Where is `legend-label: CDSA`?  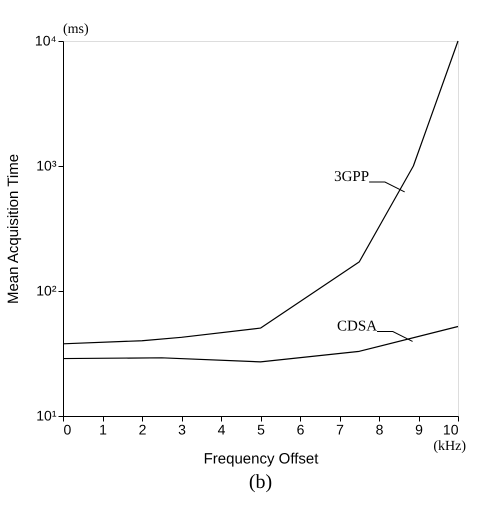 legend-label: CDSA is located at coordinates (357, 326).